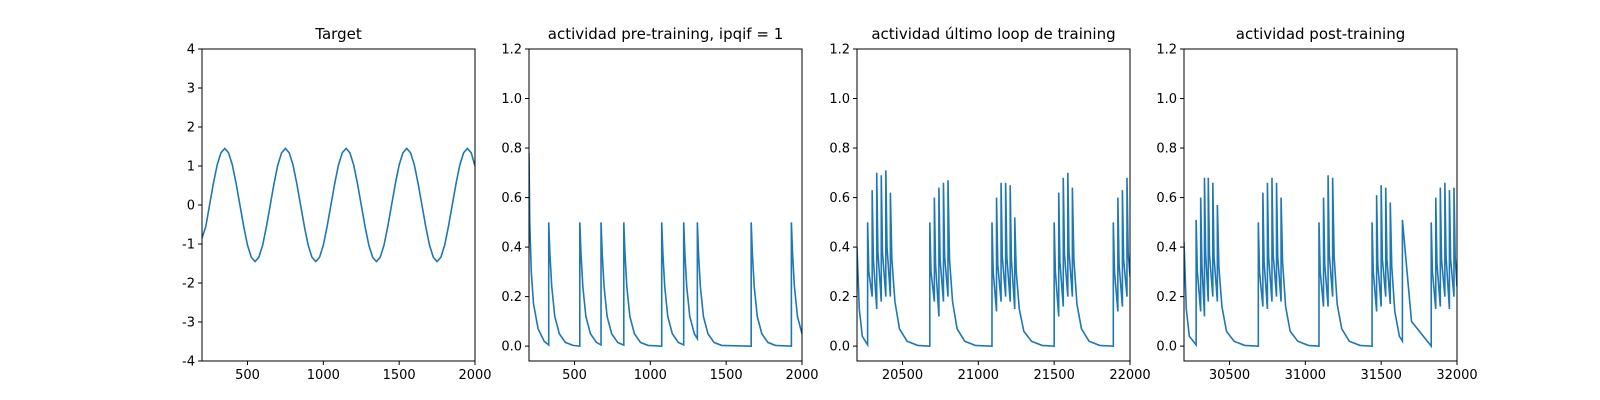 The width and height of the screenshot is (1600, 400). What do you see at coordinates (188, 323) in the screenshot?
I see `y-tick-label: -3` at bounding box center [188, 323].